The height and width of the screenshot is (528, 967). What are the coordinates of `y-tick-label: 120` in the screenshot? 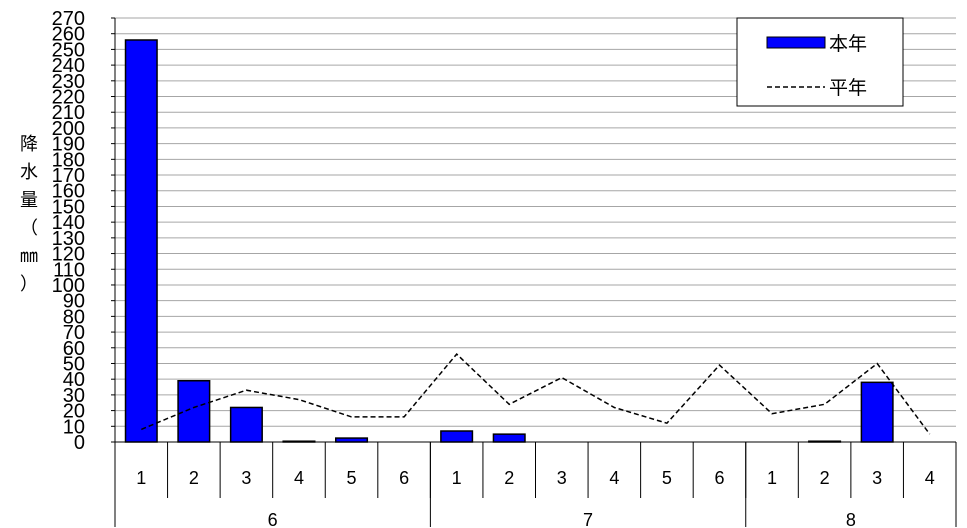 It's located at (68, 255).